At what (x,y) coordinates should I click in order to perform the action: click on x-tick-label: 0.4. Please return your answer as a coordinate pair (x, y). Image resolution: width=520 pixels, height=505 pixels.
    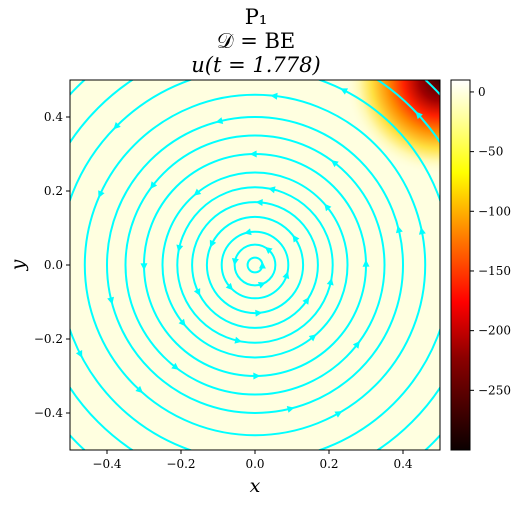
    Looking at the image, I should click on (402, 464).